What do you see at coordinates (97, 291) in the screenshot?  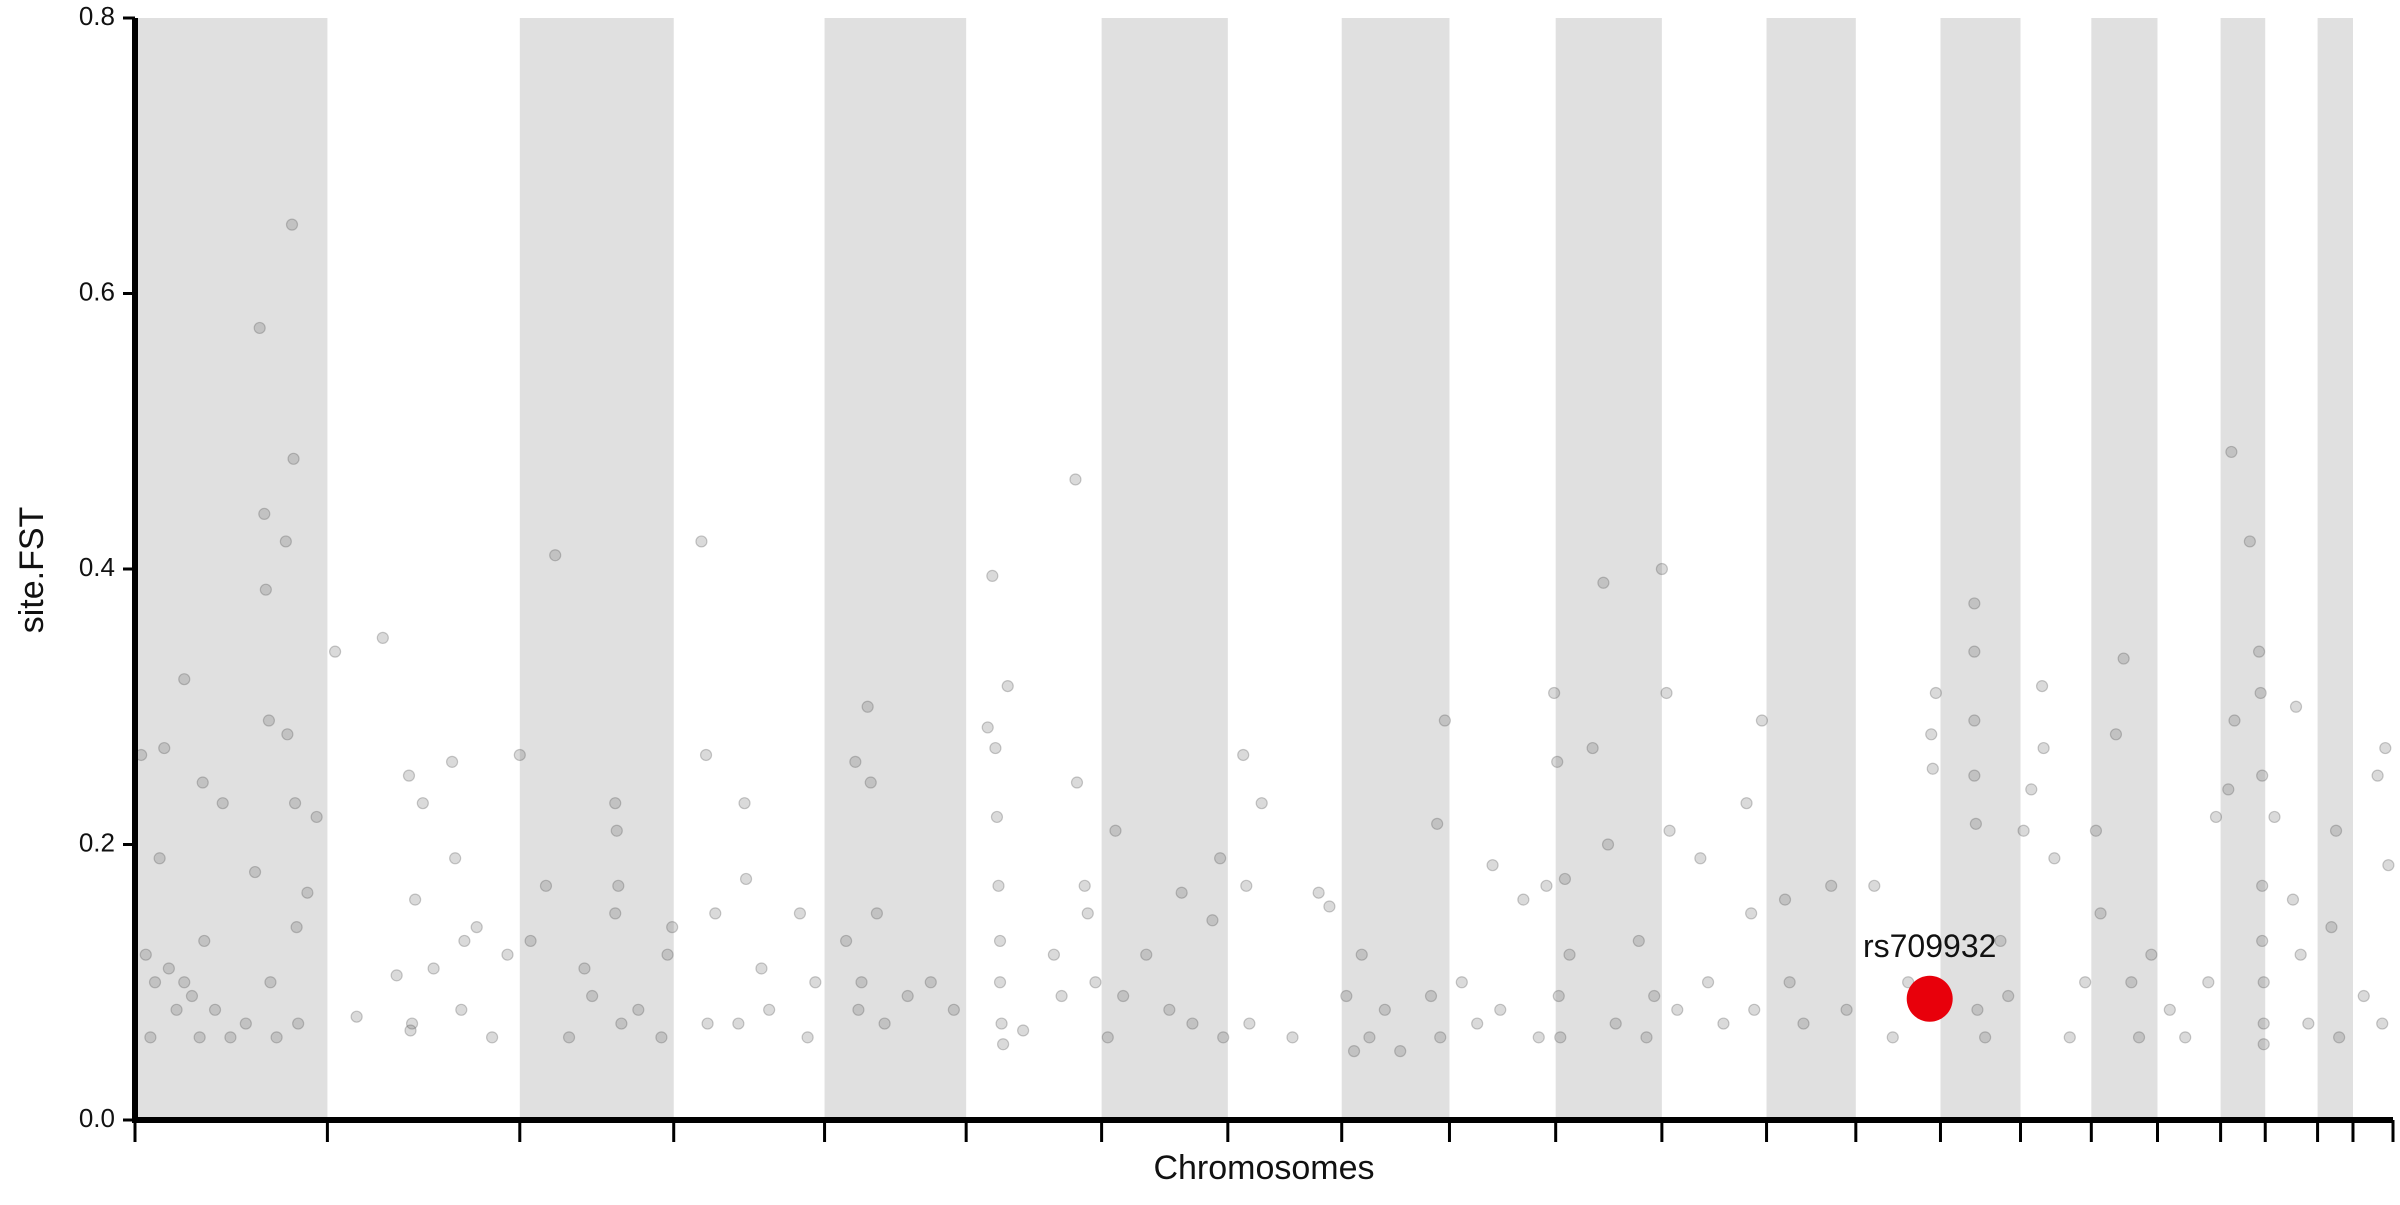 I see `y-tick-label: 0.6` at bounding box center [97, 291].